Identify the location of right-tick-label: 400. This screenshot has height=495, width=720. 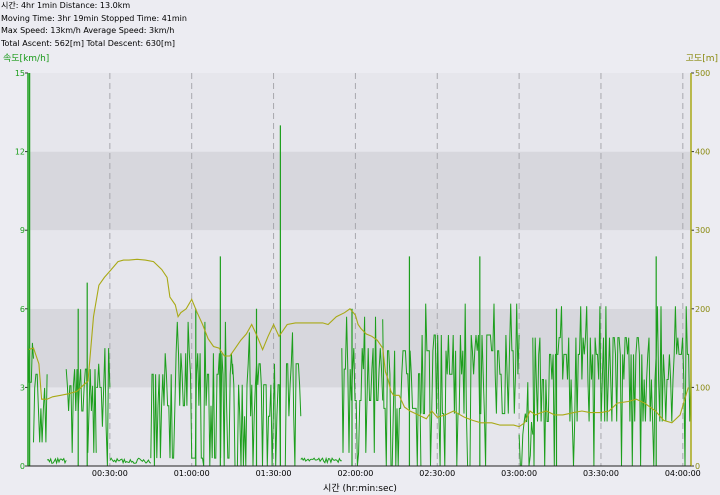
(702, 152).